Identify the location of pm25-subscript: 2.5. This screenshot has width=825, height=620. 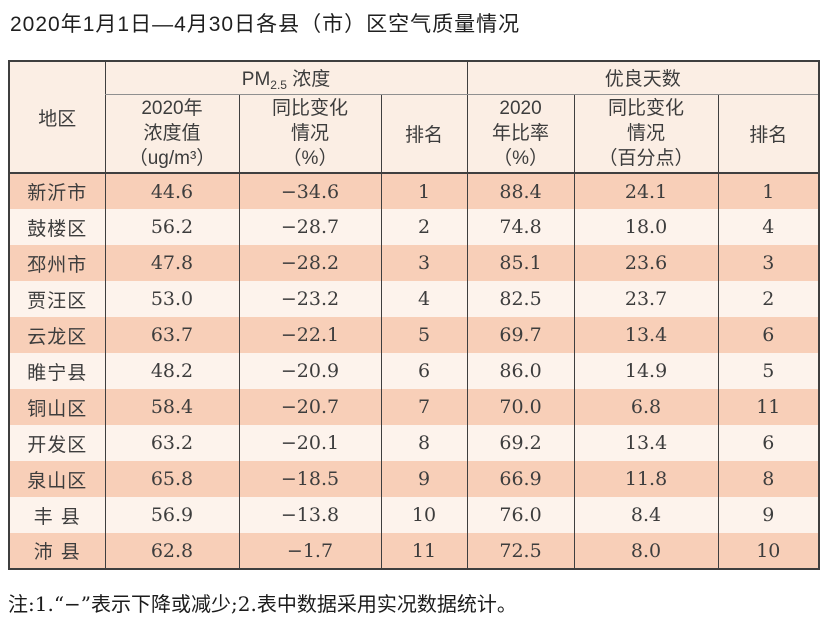
(278, 84).